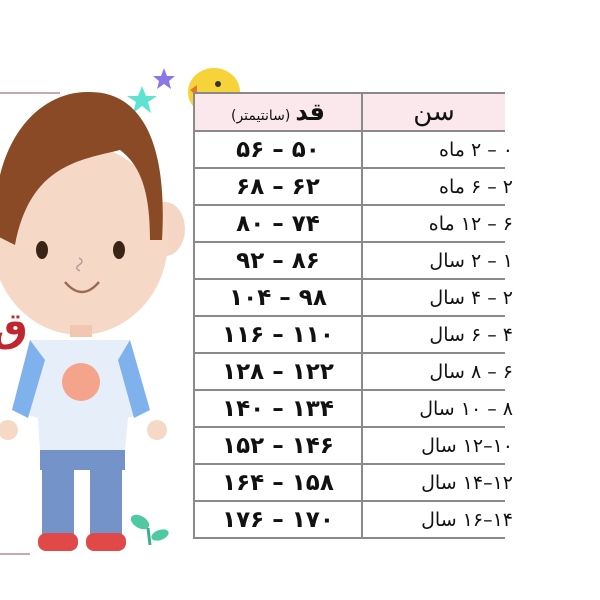  I want to click on table-row: ۷۴ – ۸۰ ۶ – ۱۲ ماه, so click(353, 223).